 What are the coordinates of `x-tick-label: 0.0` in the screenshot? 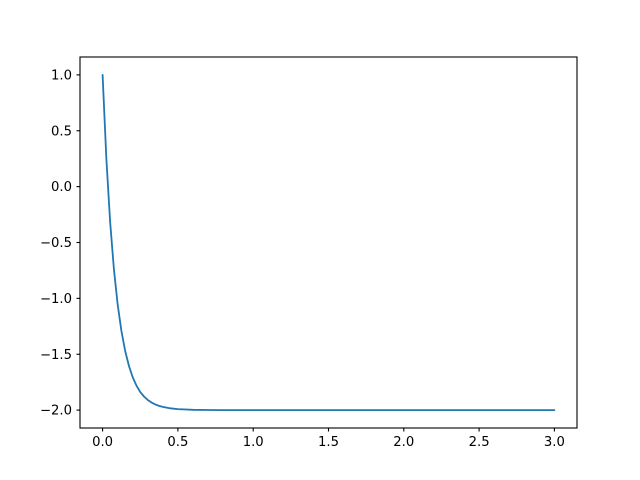 It's located at (102, 442).